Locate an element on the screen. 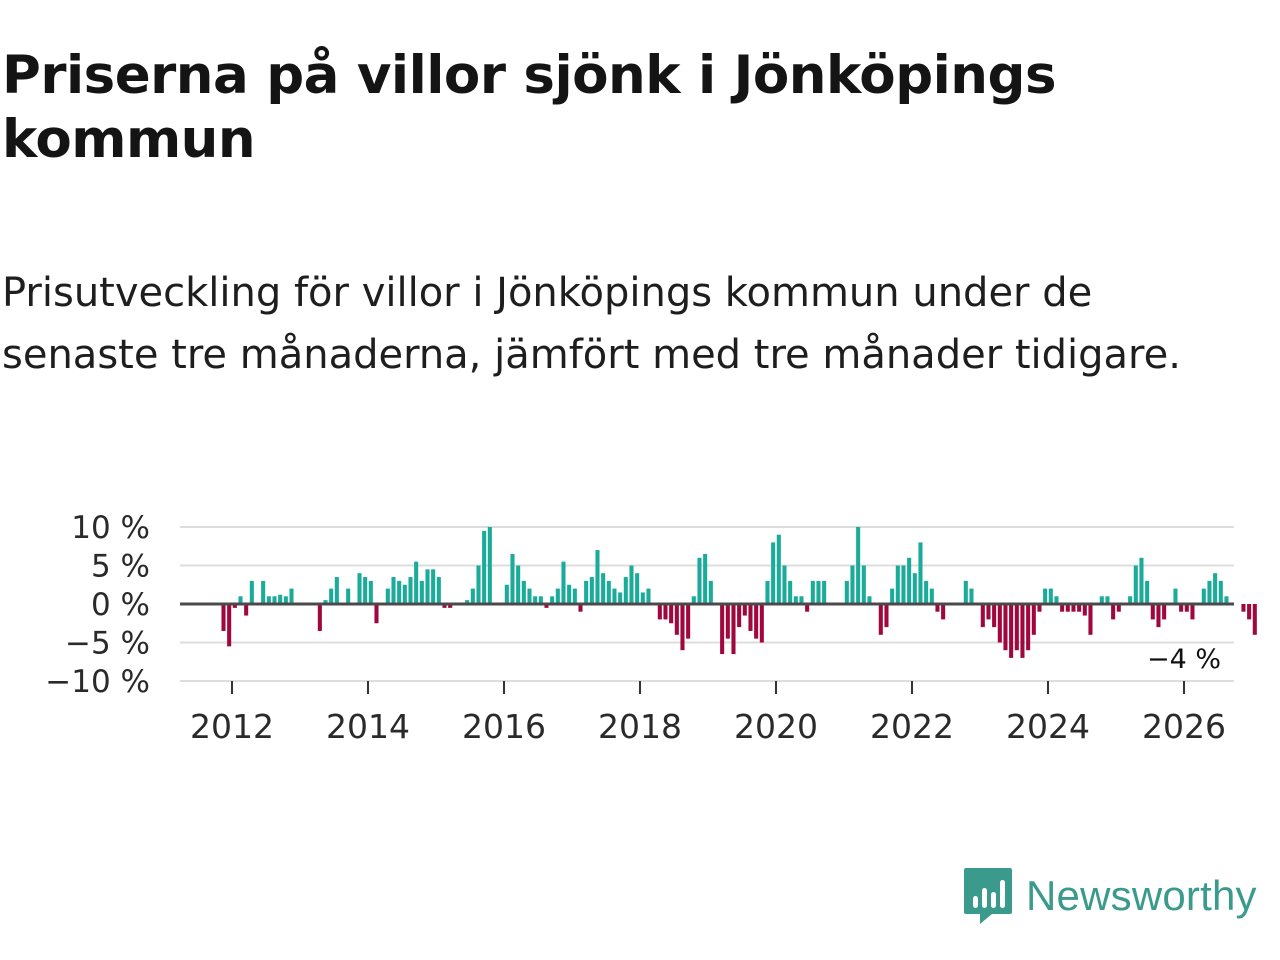 The width and height of the screenshot is (1280, 960). gridlines is located at coordinates (707, 604).